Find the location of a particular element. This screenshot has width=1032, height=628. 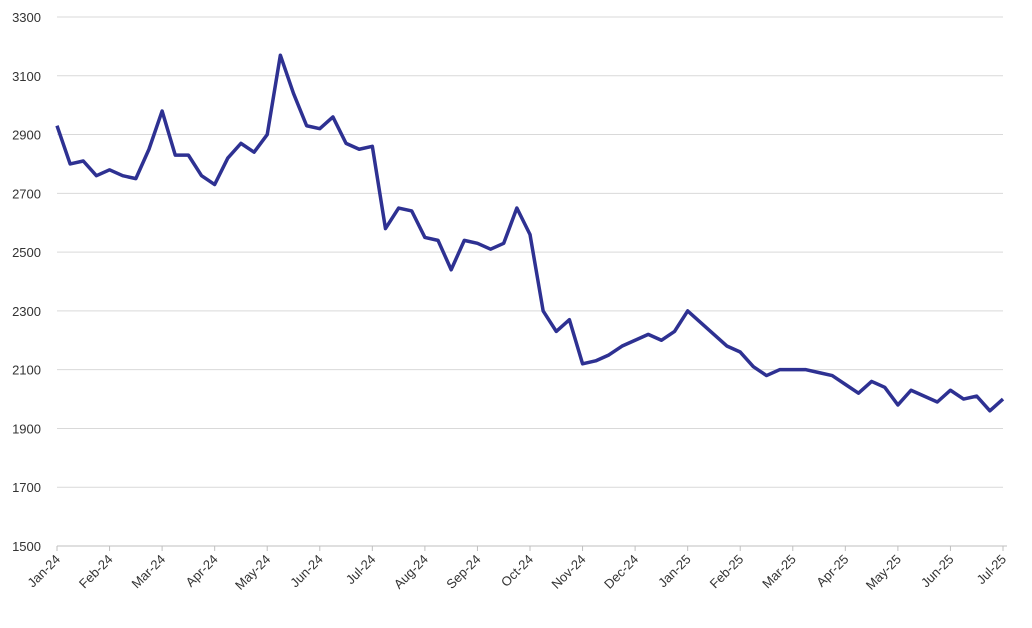

x-tick-label: Oct-24 is located at coordinates (517, 571).